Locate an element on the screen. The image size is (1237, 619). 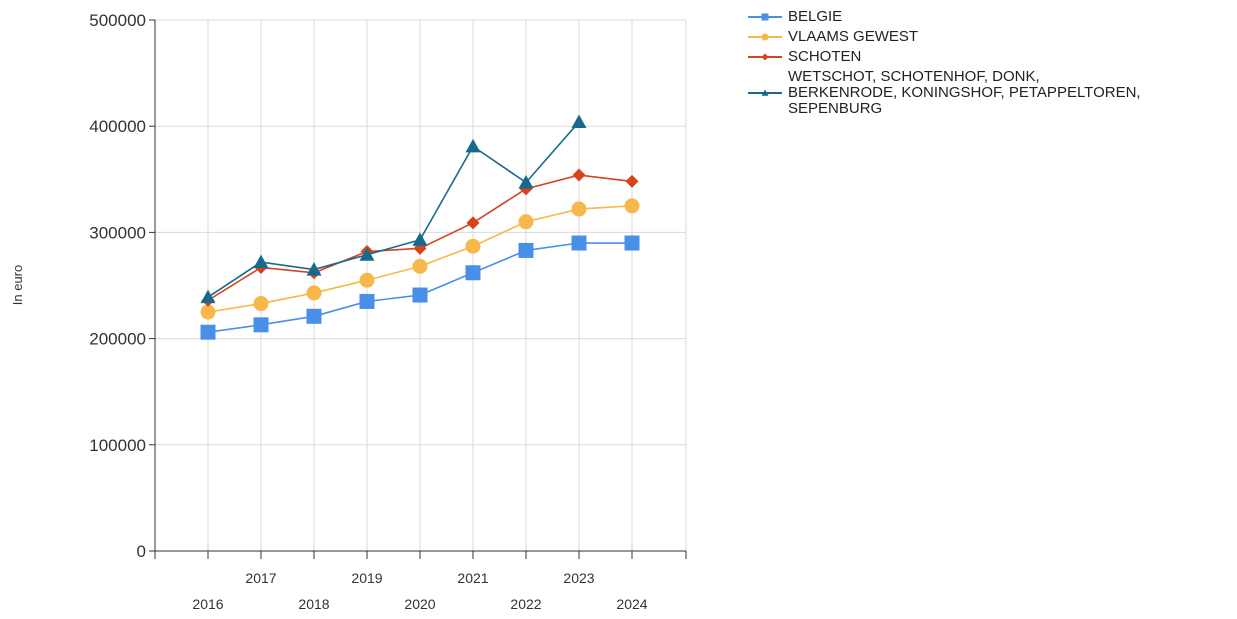
x-tick-labels: 2016 2017 2018 2019 2020 2021 2022 2023 2024 is located at coordinates (419, 591).